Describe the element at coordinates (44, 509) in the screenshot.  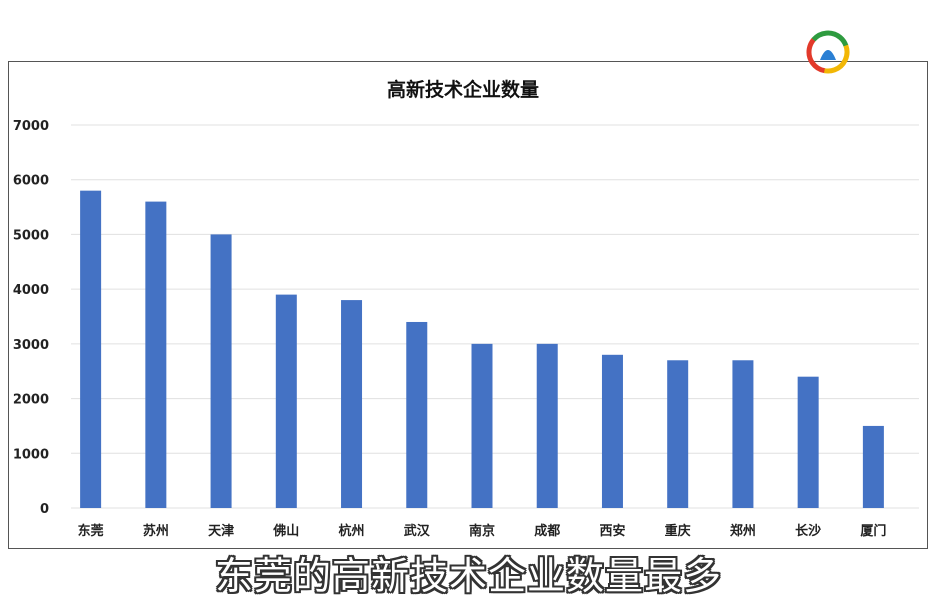
I see `y-tick-label: 0` at that location.